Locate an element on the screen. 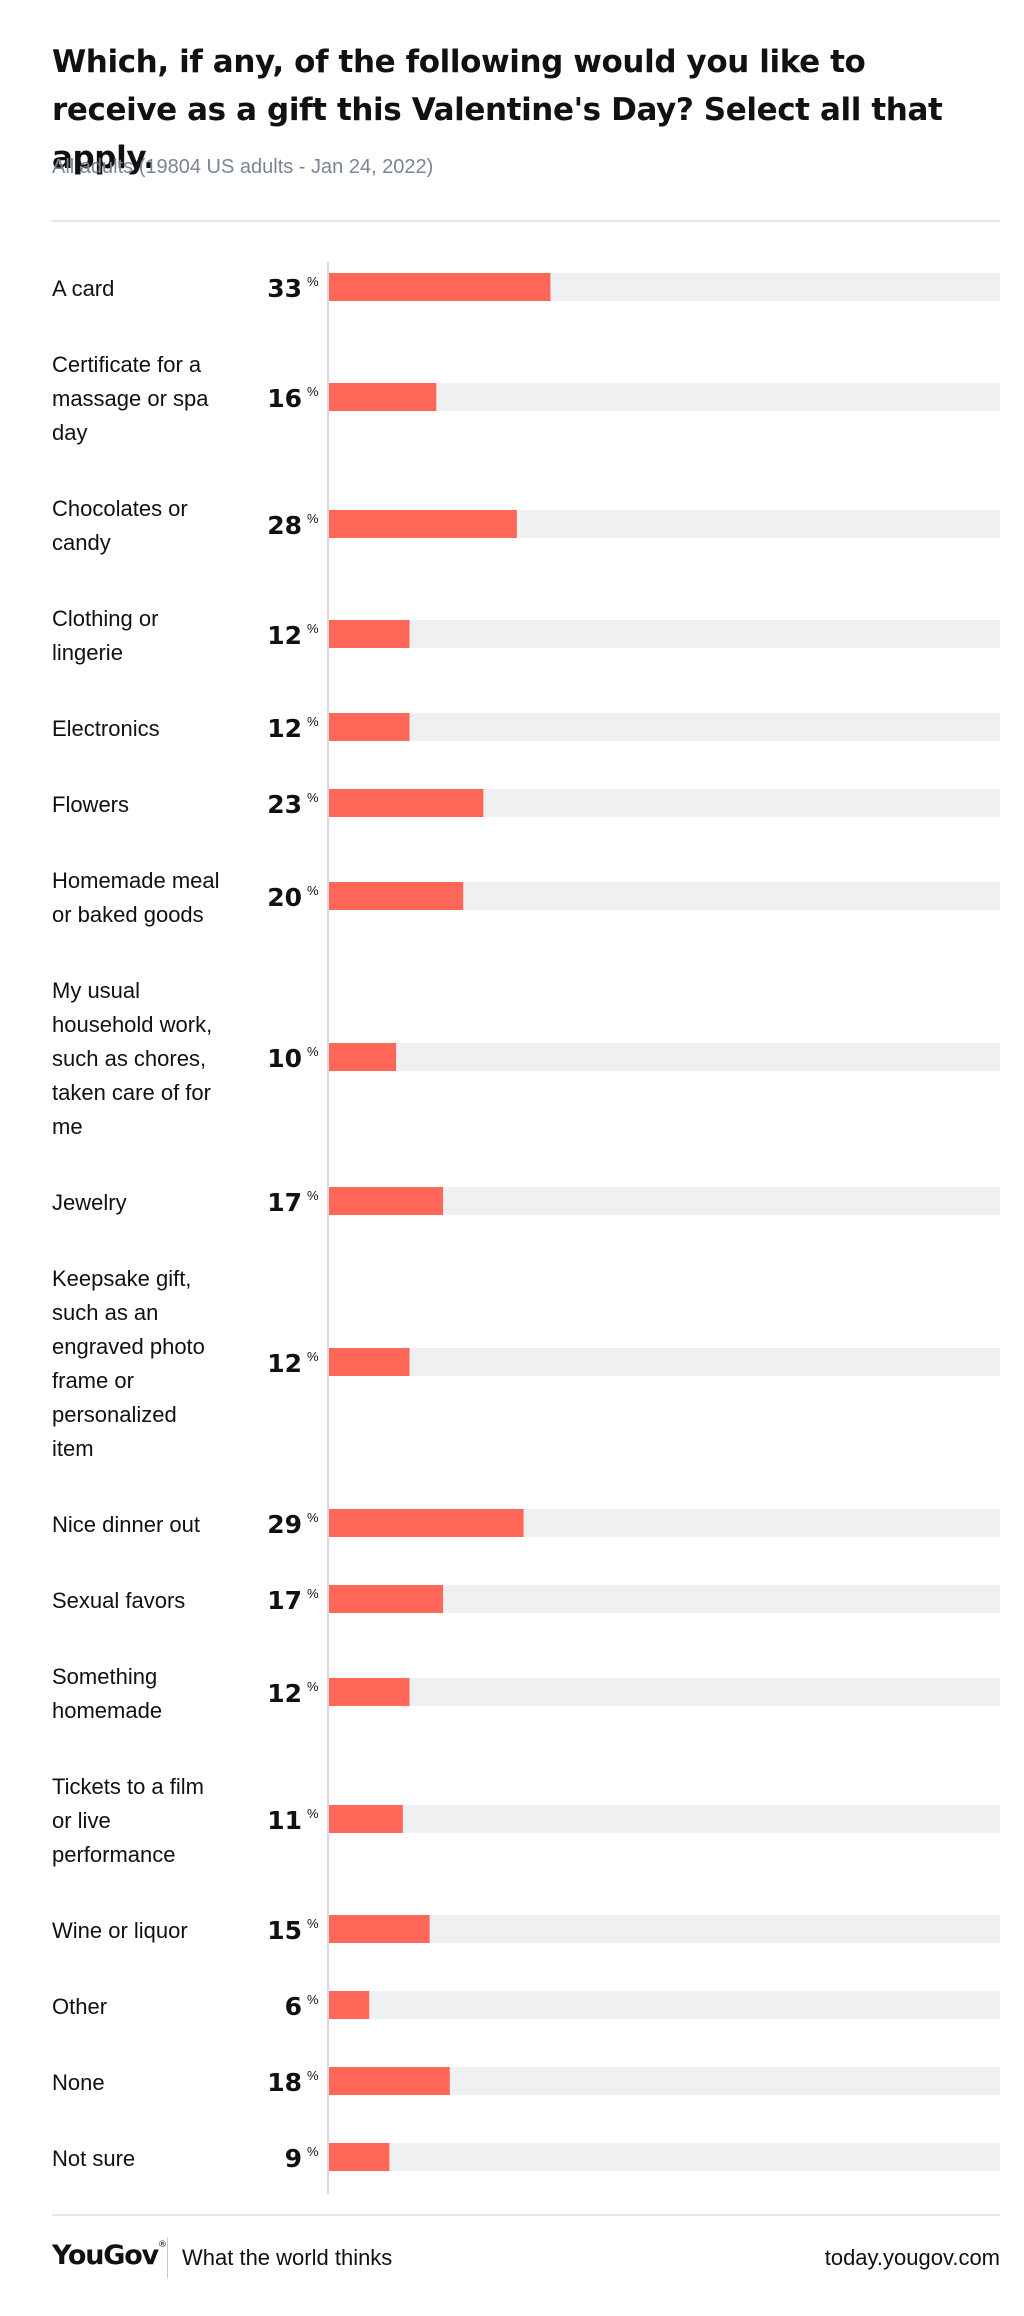  category-label: massage or spa is located at coordinates (130, 398).